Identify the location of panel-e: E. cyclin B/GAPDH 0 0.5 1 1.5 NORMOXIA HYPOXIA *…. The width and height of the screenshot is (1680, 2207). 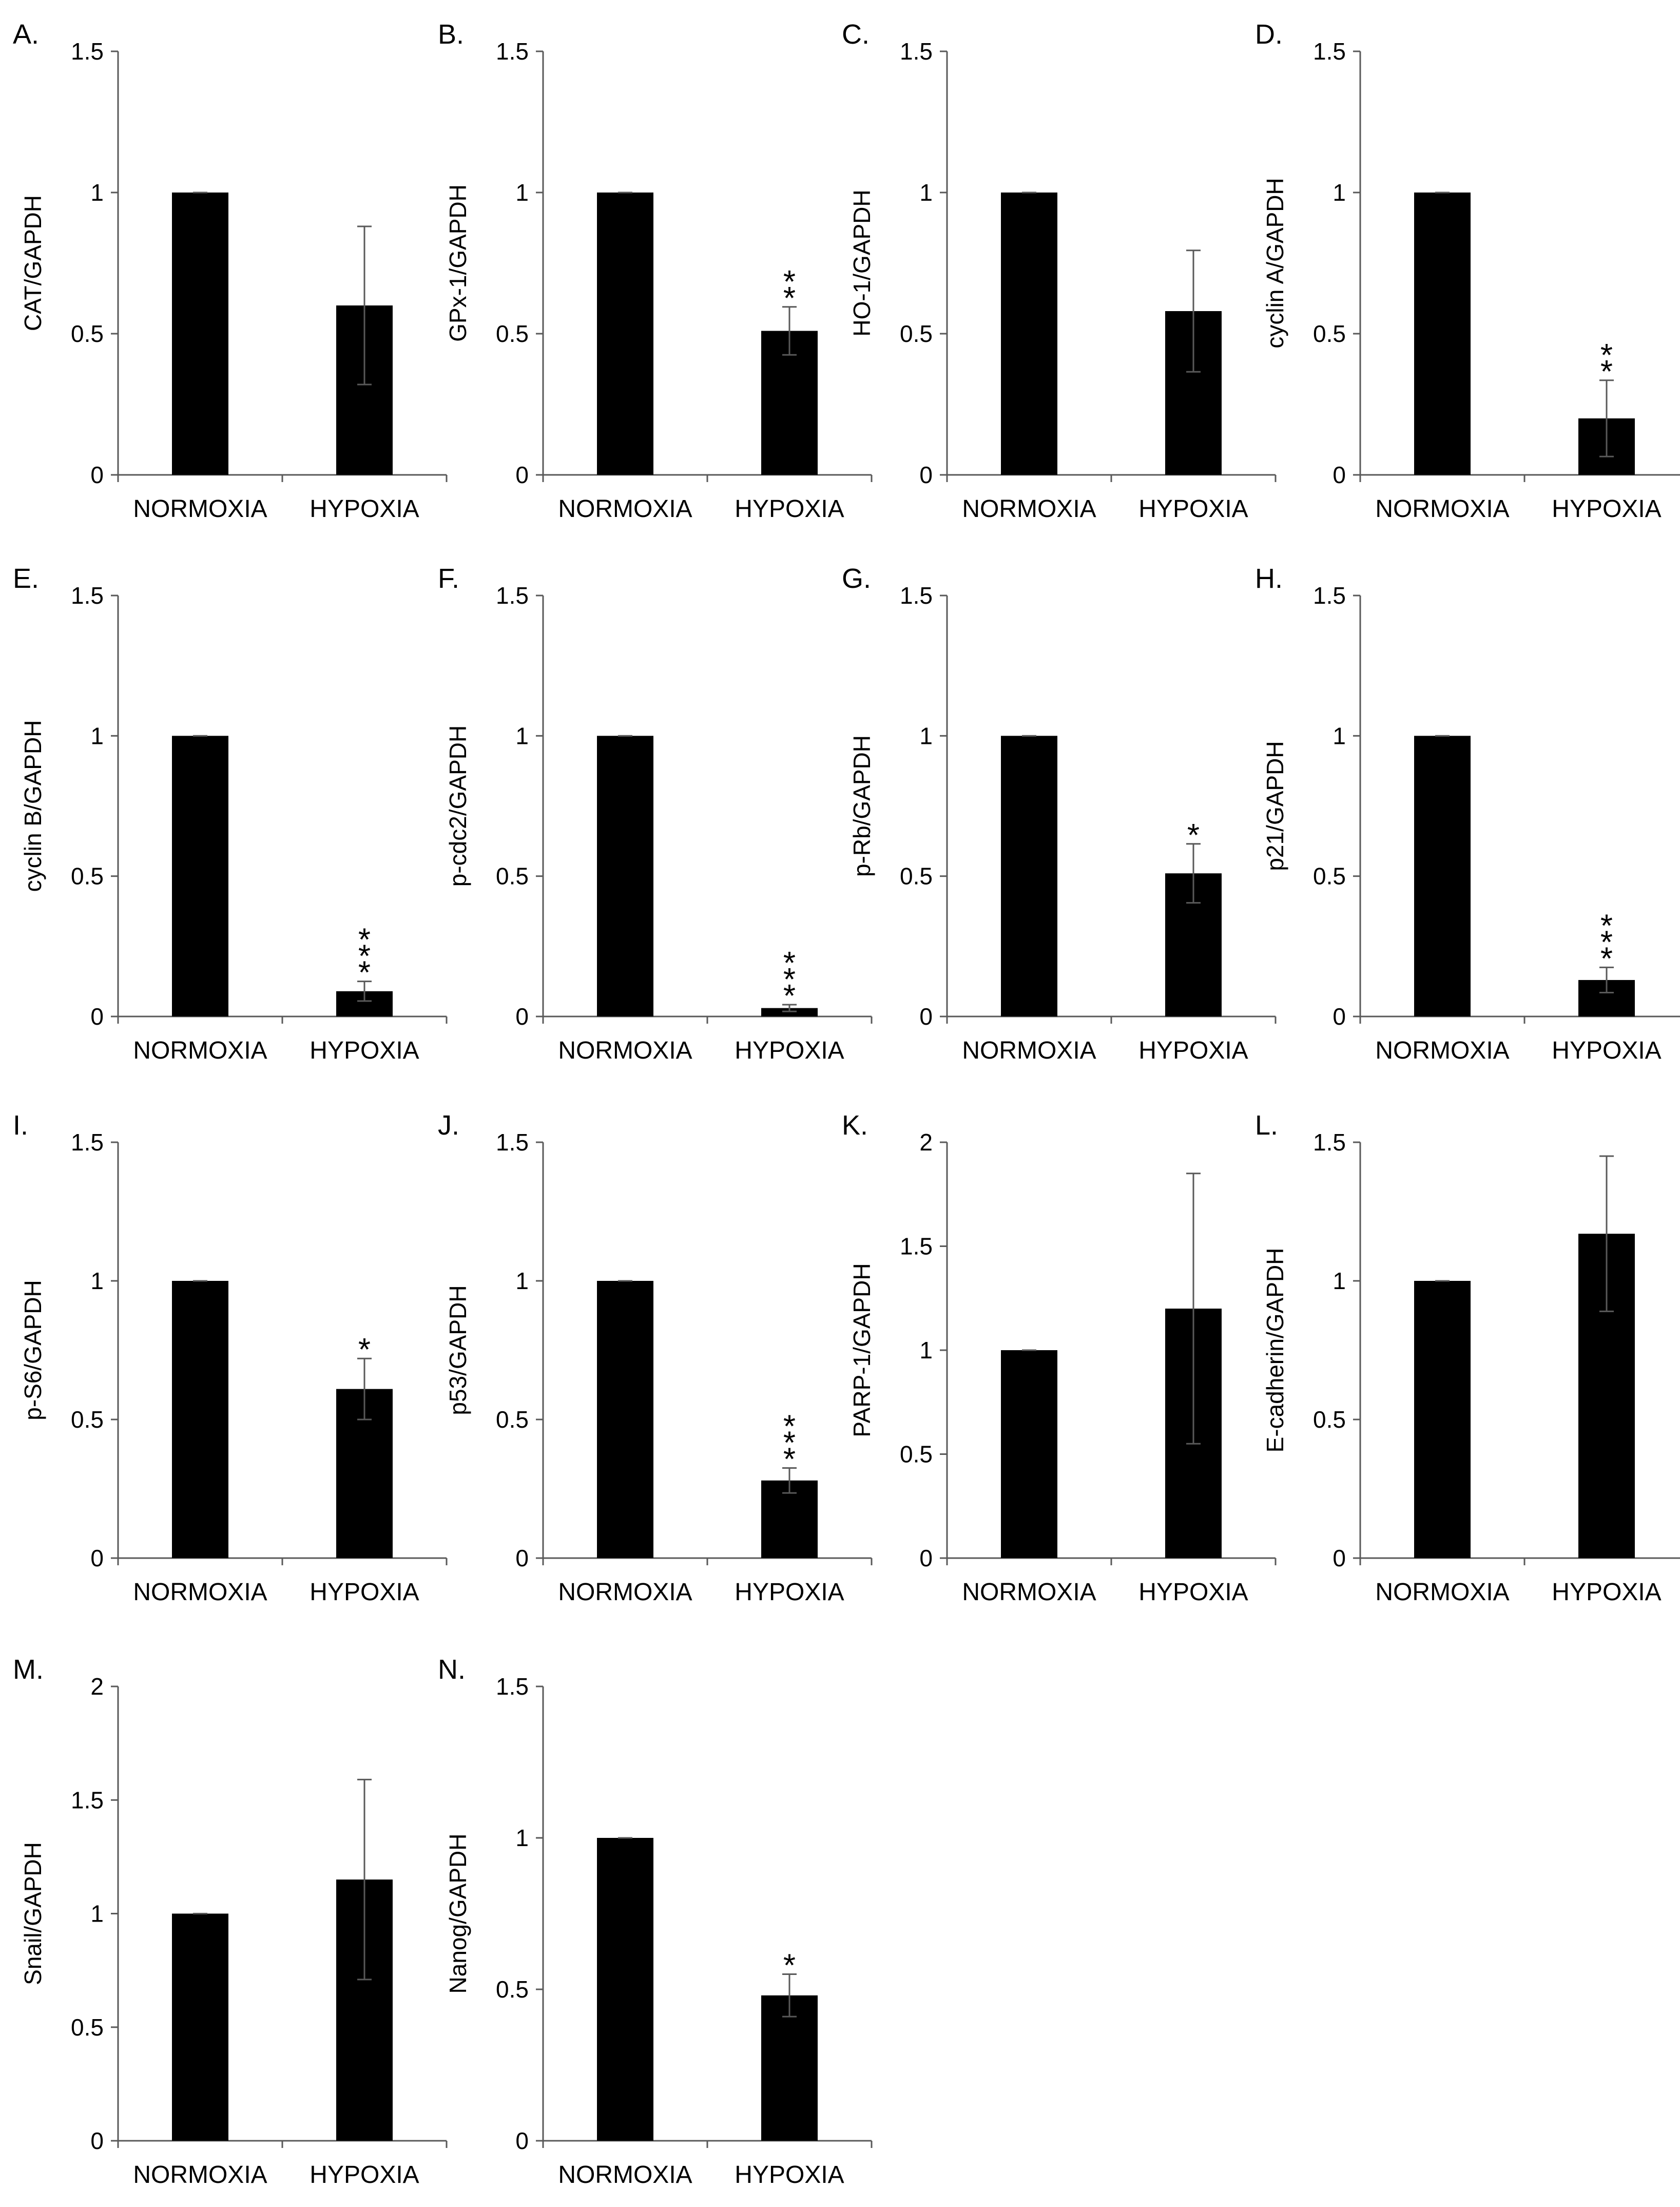
(231, 813).